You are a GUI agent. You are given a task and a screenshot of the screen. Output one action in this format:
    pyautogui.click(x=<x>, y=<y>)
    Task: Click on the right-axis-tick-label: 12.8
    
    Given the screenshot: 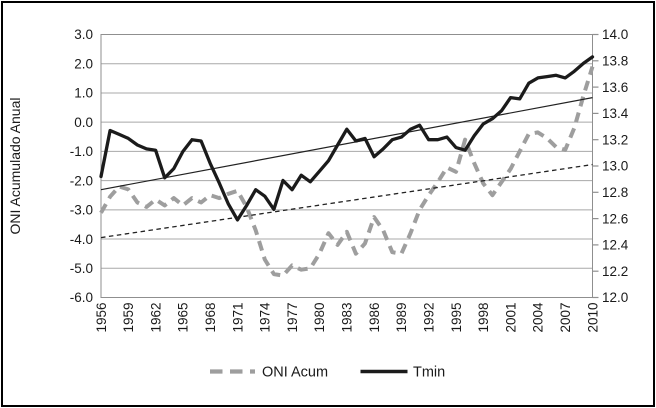 What is the action you would take?
    pyautogui.click(x=615, y=192)
    